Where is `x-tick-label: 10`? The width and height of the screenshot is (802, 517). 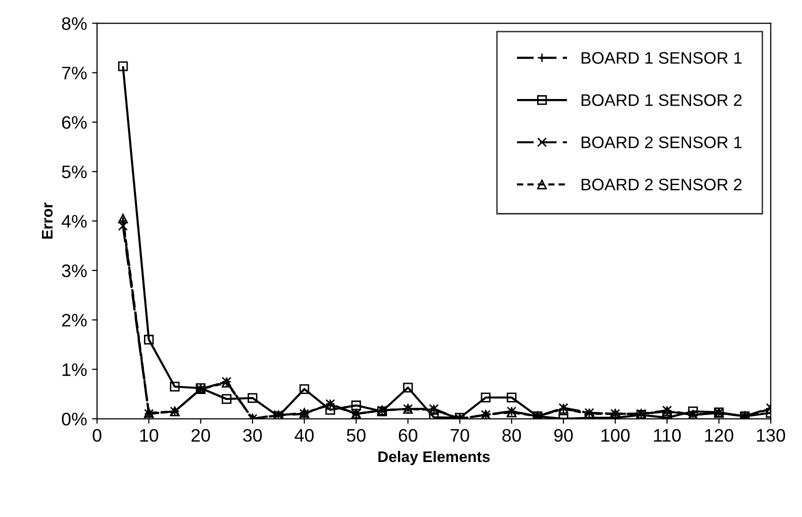 x-tick-label: 10 is located at coordinates (149, 435).